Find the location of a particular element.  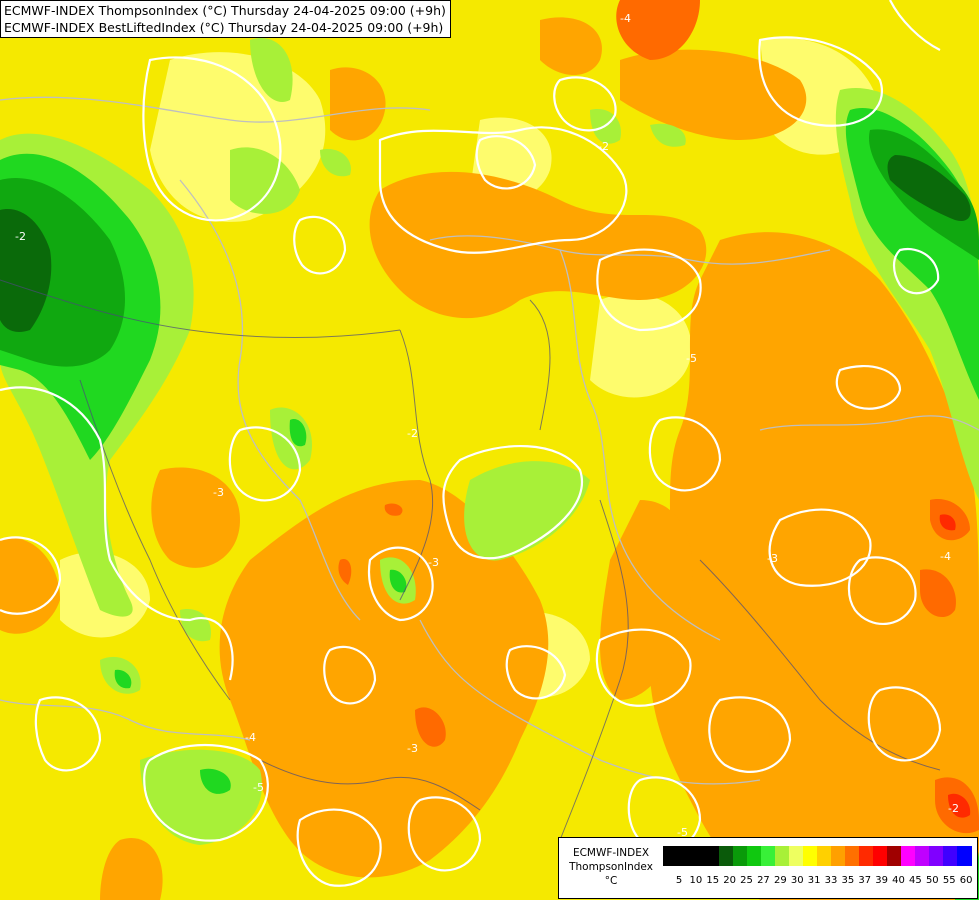

legend-title-line2: ThompsonIndex is located at coordinates (611, 867).